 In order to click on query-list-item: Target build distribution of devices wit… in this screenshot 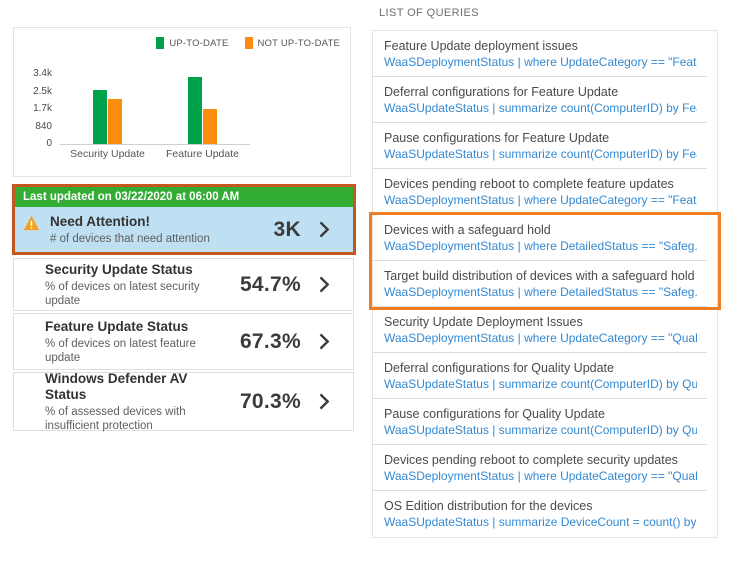, I will do `click(540, 284)`.